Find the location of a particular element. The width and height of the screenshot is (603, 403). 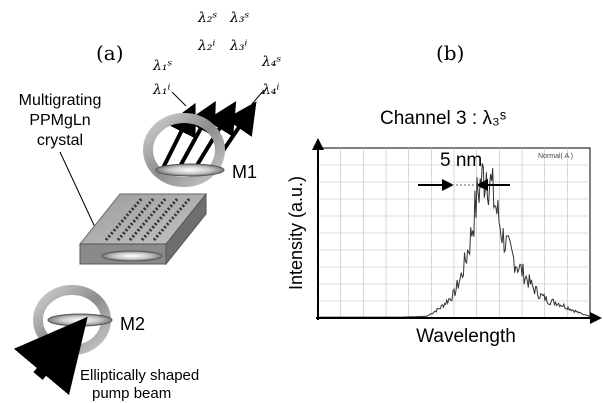

lambda-signal-3: λ₃ˢ is located at coordinates (239, 18).